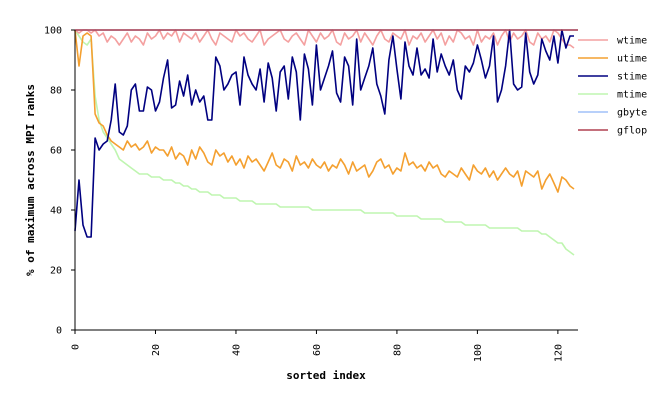 This screenshot has width=669, height=400. I want to click on series-line-wtime, so click(324, 39).